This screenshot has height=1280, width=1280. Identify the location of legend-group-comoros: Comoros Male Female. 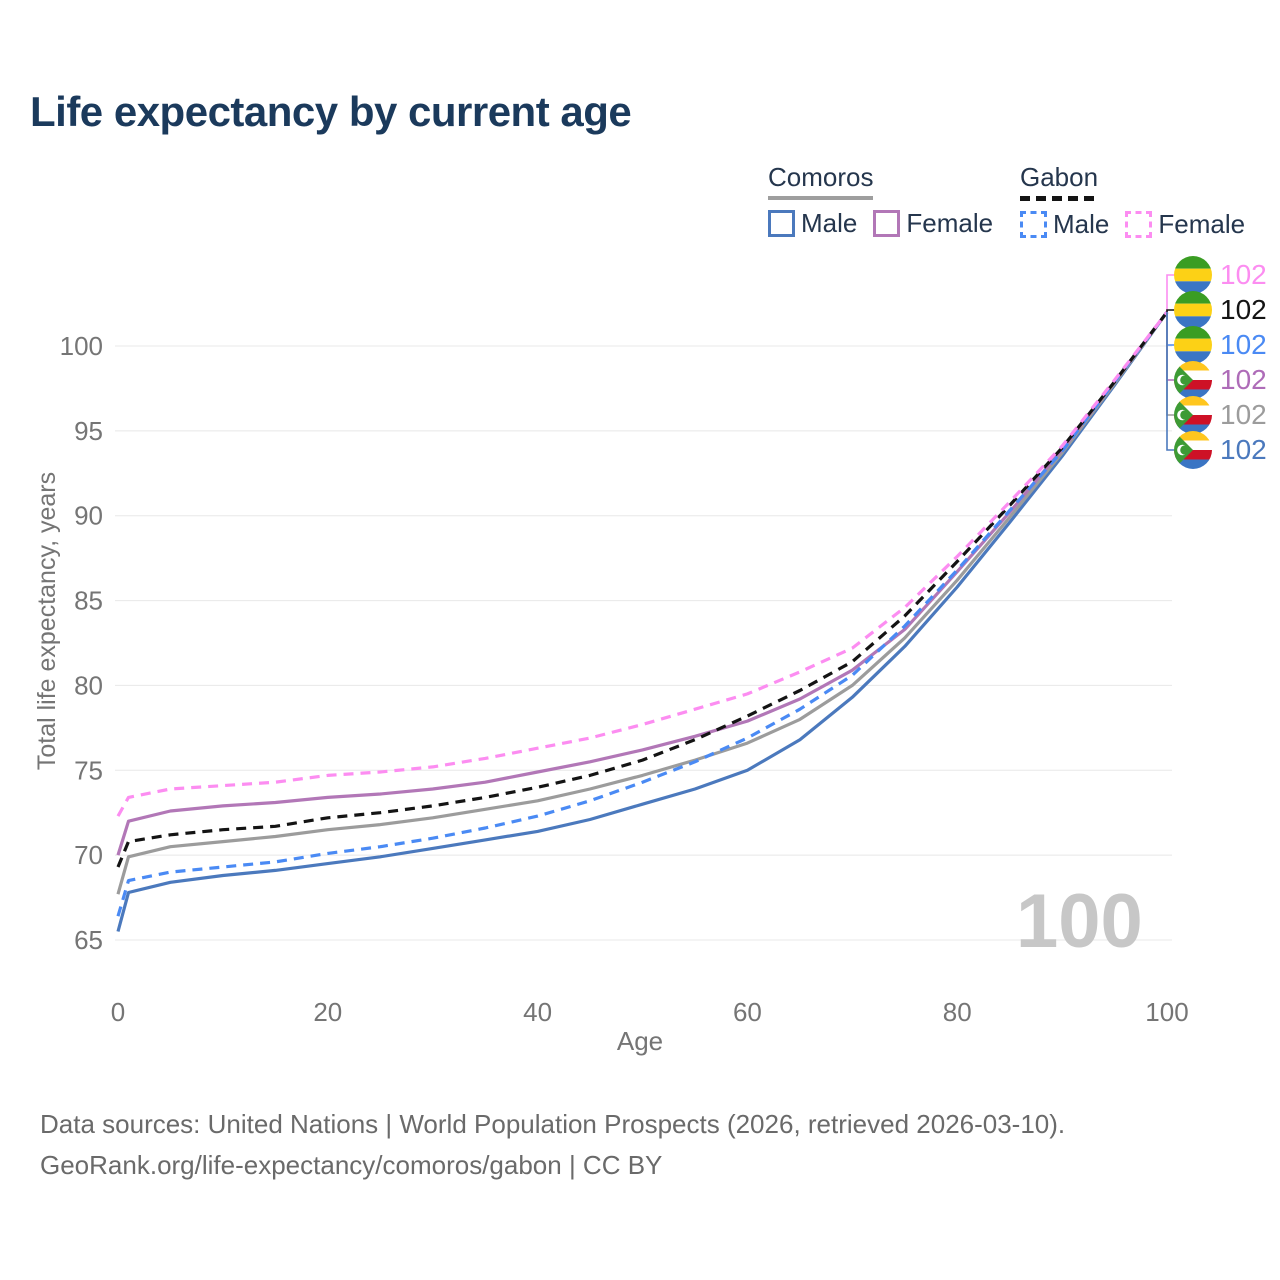
(880, 200).